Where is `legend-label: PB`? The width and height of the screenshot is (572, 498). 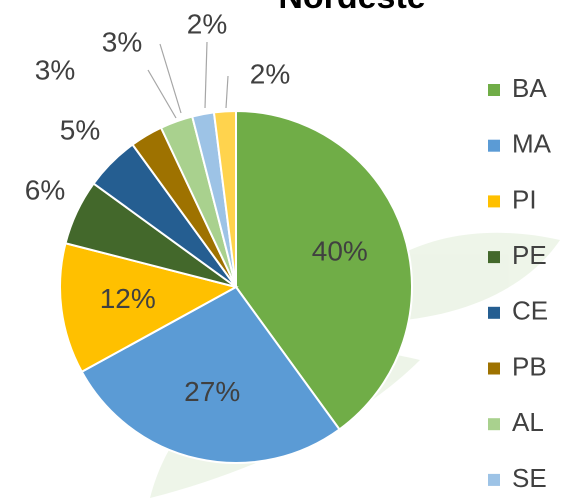
legend-label: PB is located at coordinates (529, 366).